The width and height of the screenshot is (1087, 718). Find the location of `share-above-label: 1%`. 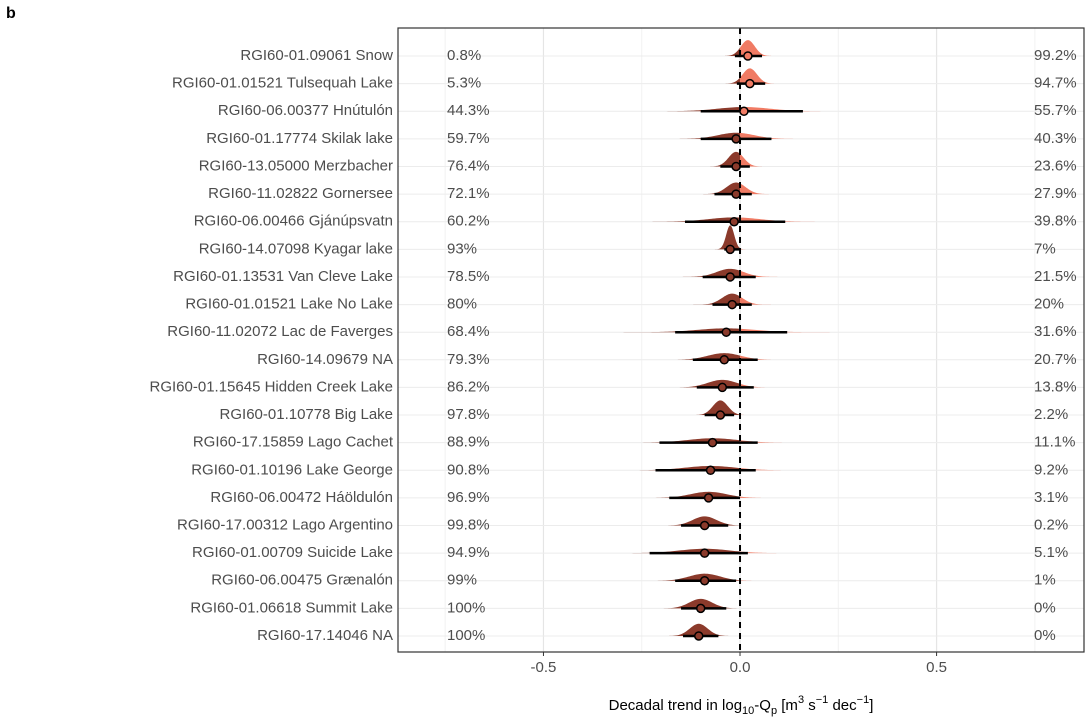

share-above-label: 1% is located at coordinates (1045, 580).